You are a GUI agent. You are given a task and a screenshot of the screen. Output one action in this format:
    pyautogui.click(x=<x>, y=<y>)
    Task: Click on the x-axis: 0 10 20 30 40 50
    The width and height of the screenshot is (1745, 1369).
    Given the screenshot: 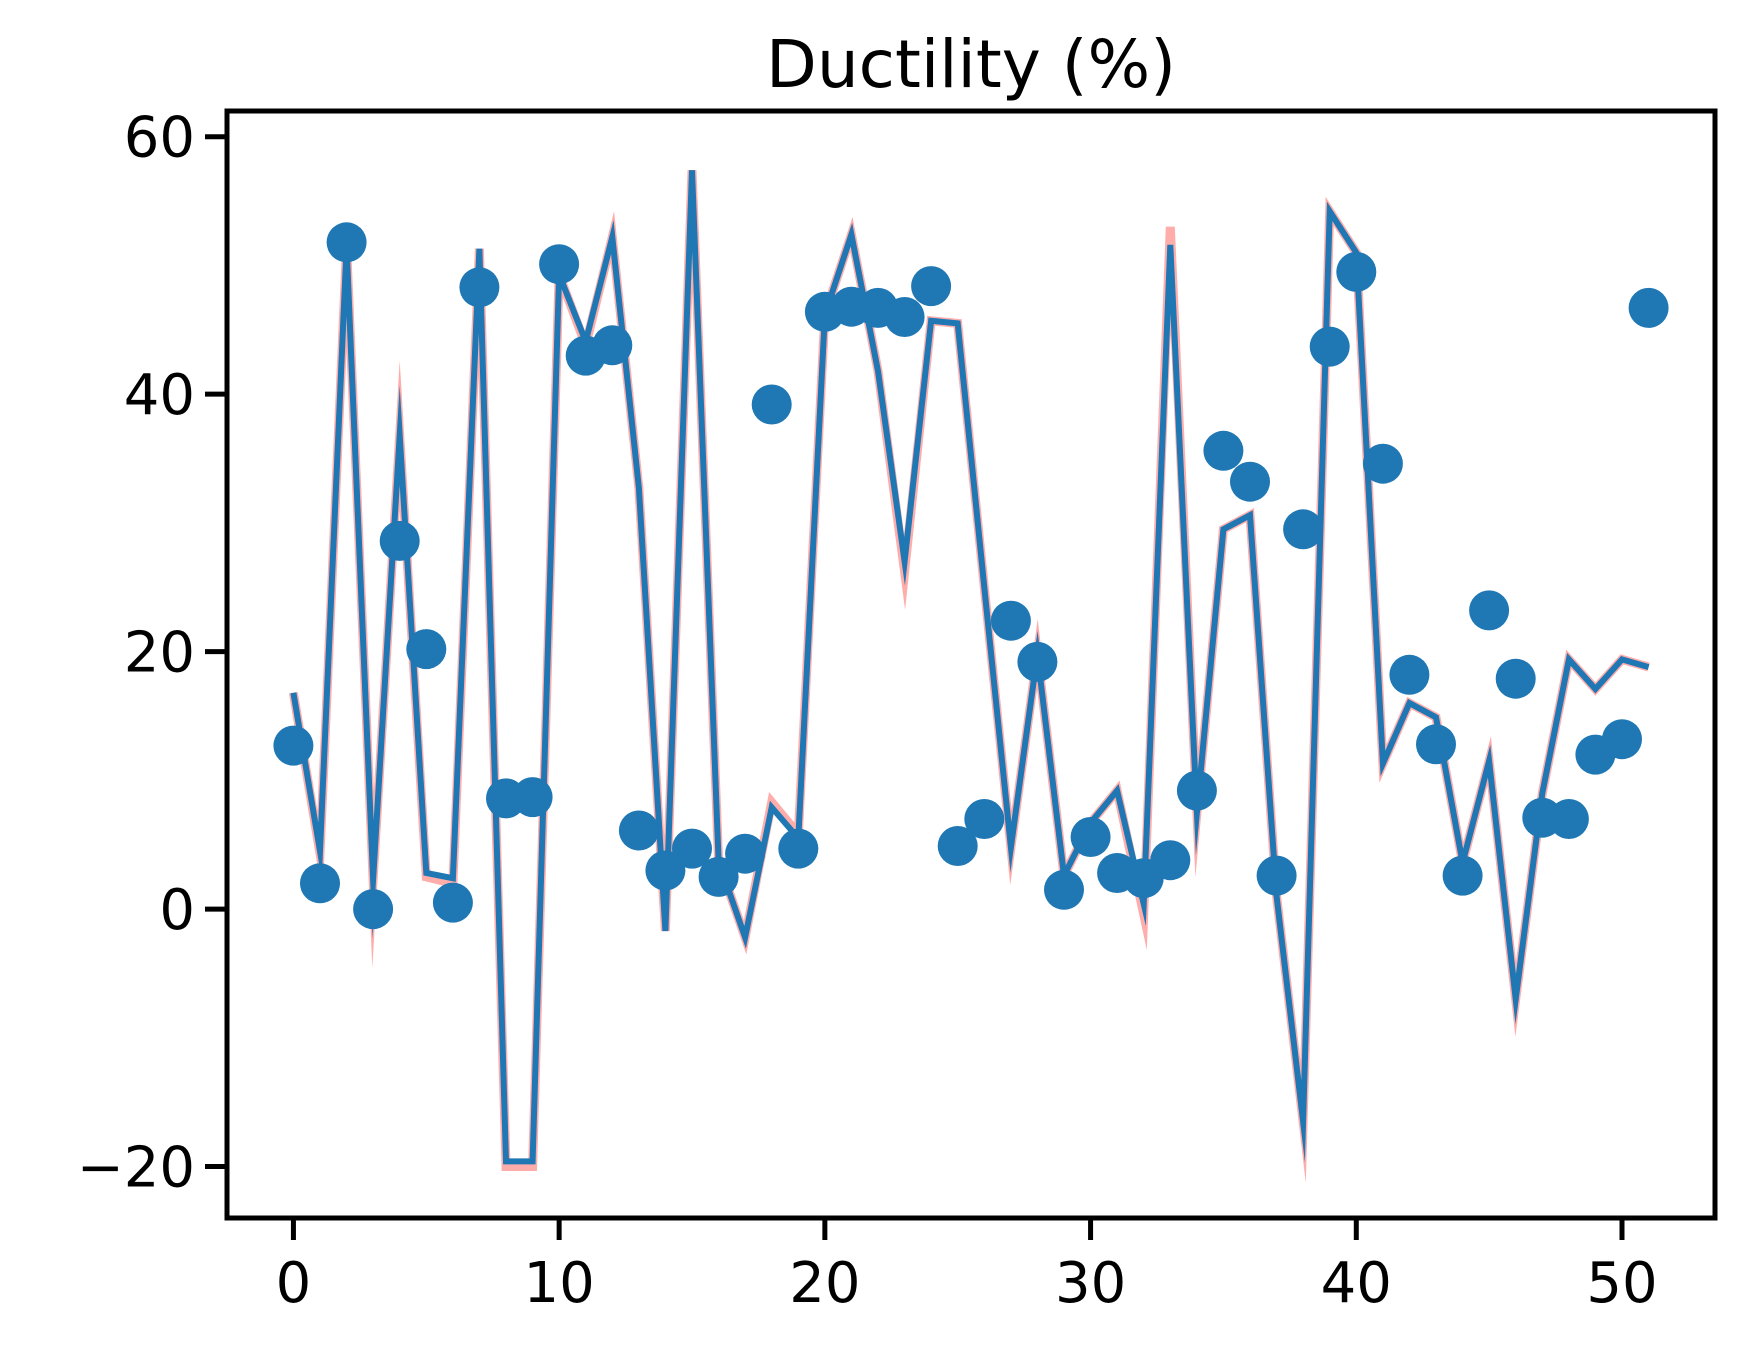 What is the action you would take?
    pyautogui.click(x=967, y=1267)
    